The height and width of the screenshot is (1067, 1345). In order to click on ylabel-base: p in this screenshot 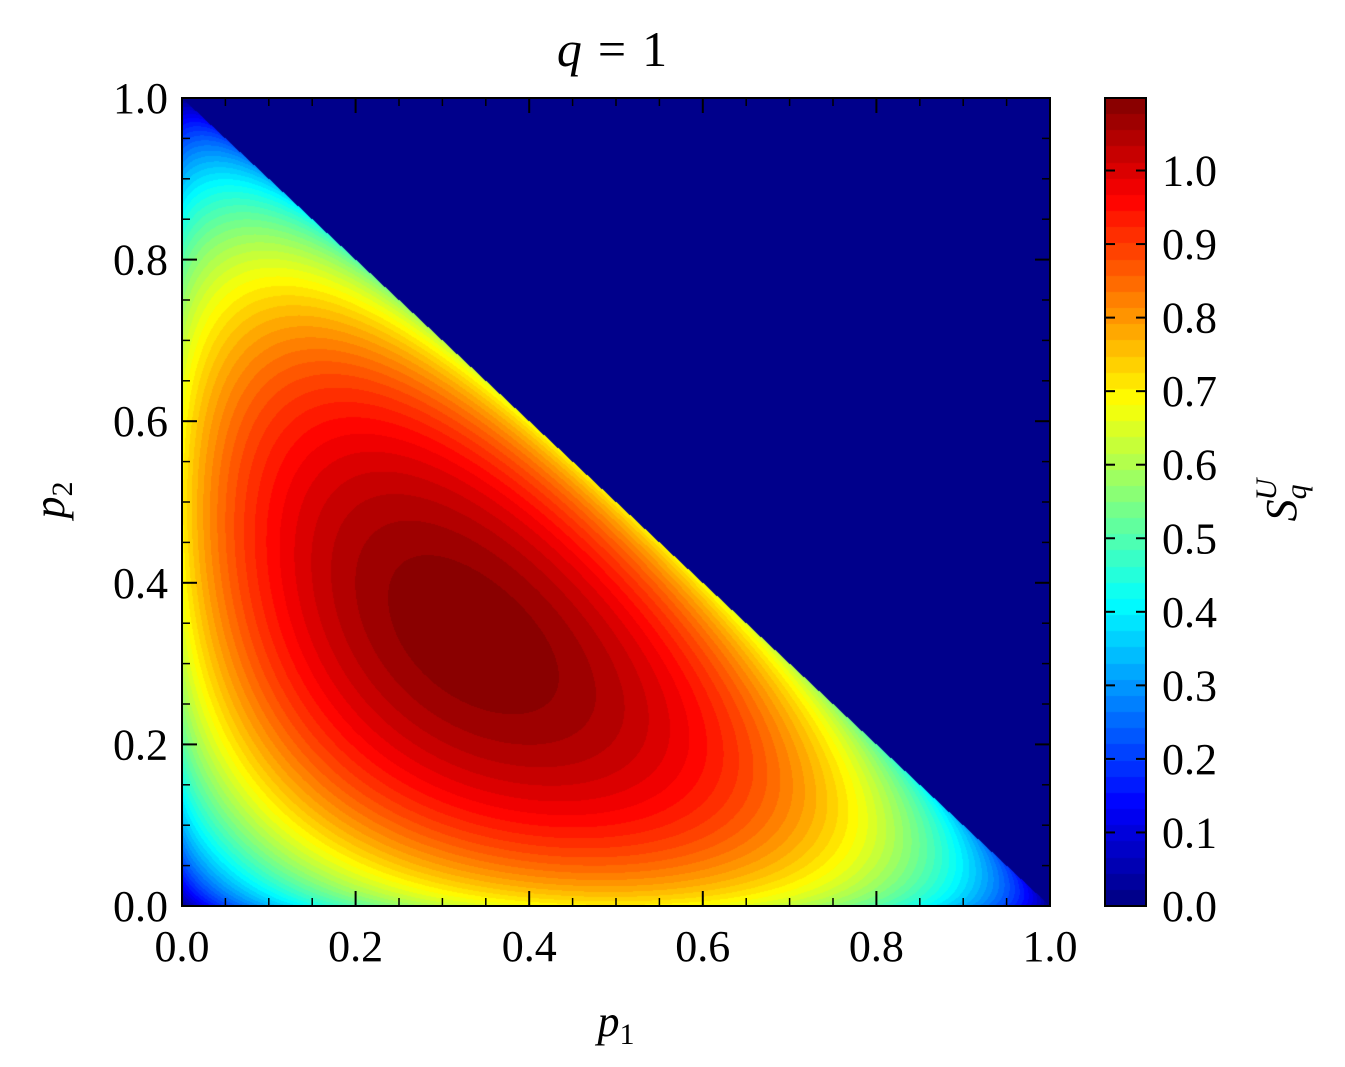, I will do `click(49, 509)`.